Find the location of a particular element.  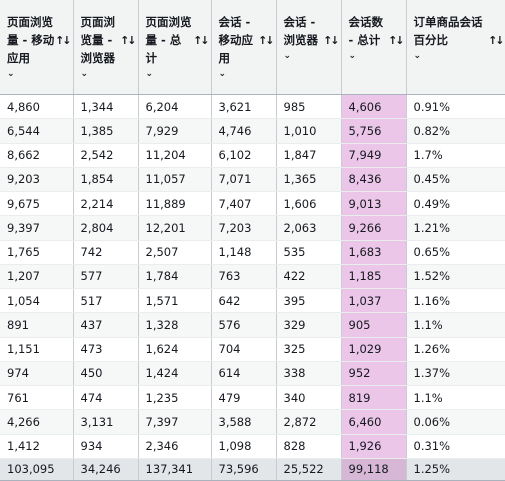

table-cell: 0.45% is located at coordinates (455, 179).